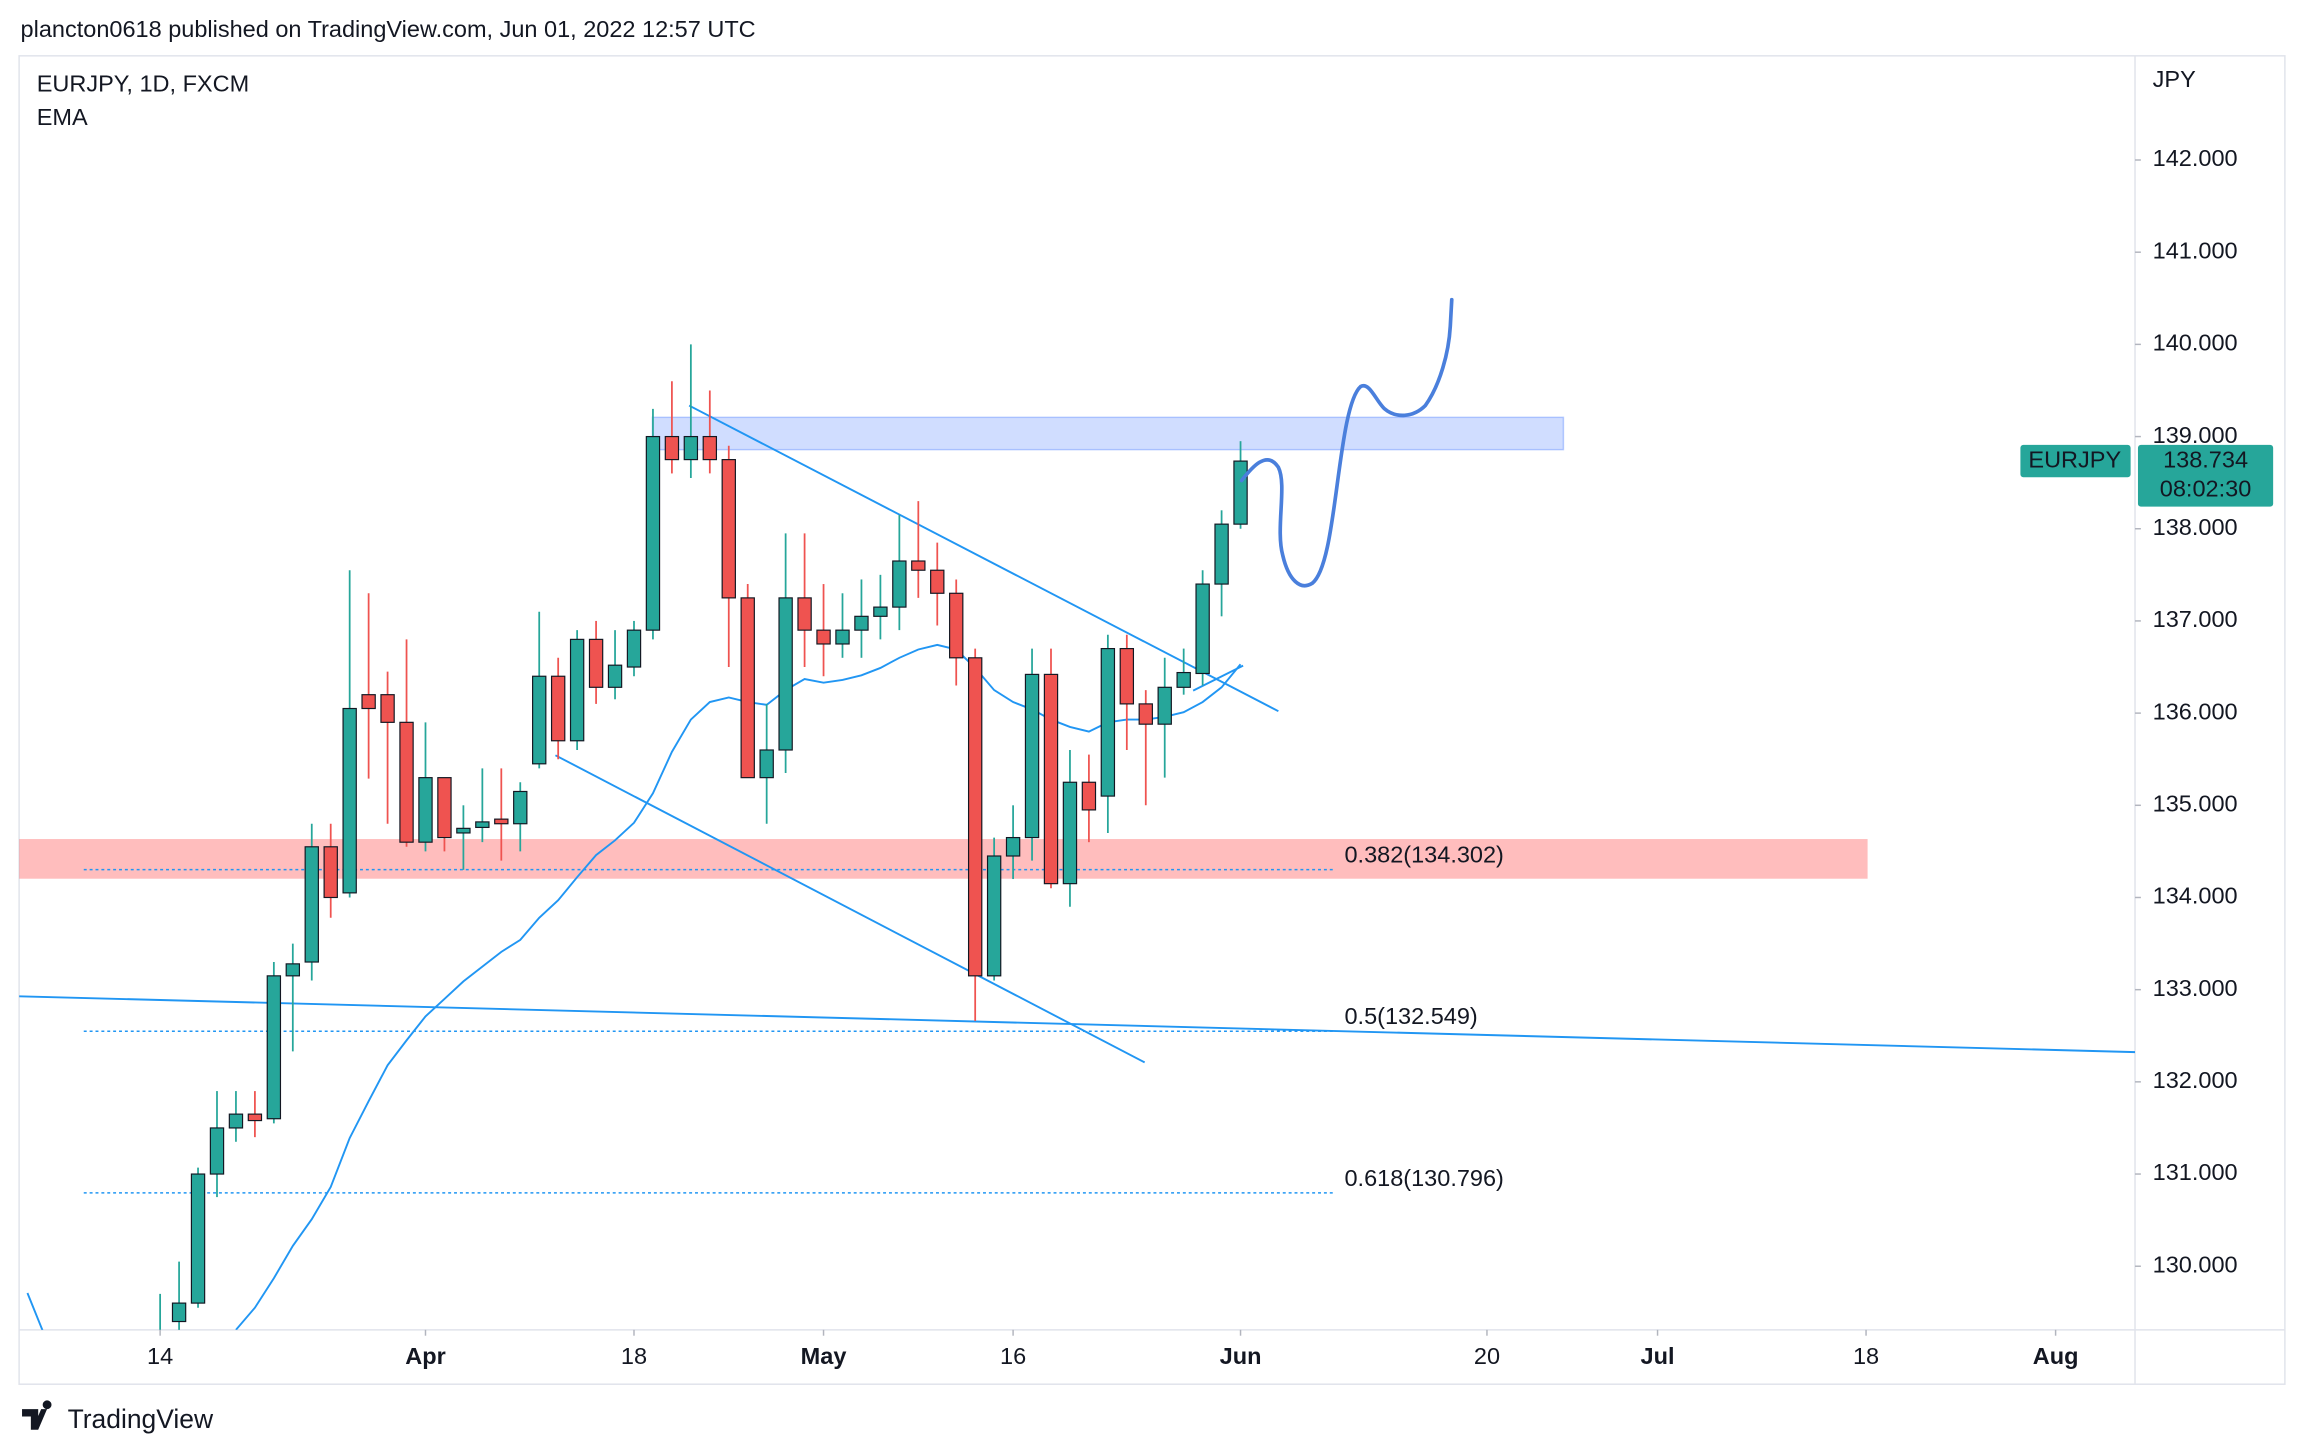 The width and height of the screenshot is (2304, 1454). I want to click on y-tick-label: 139.000, so click(2195, 435).